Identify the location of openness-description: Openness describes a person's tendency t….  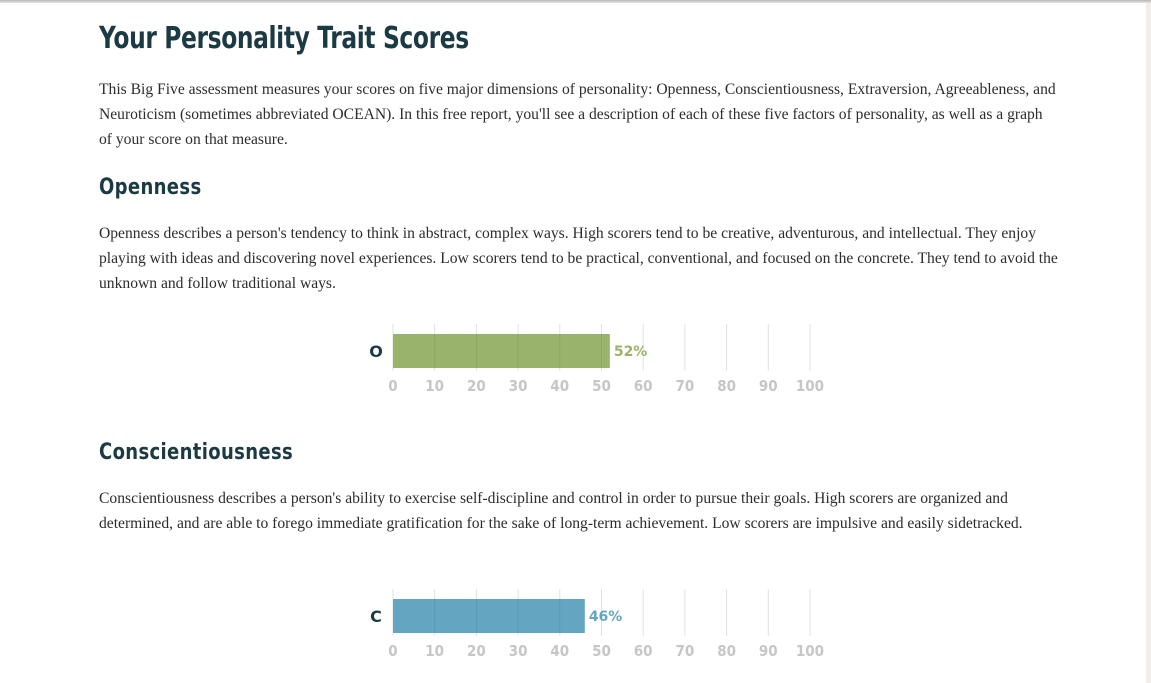
(578, 258).